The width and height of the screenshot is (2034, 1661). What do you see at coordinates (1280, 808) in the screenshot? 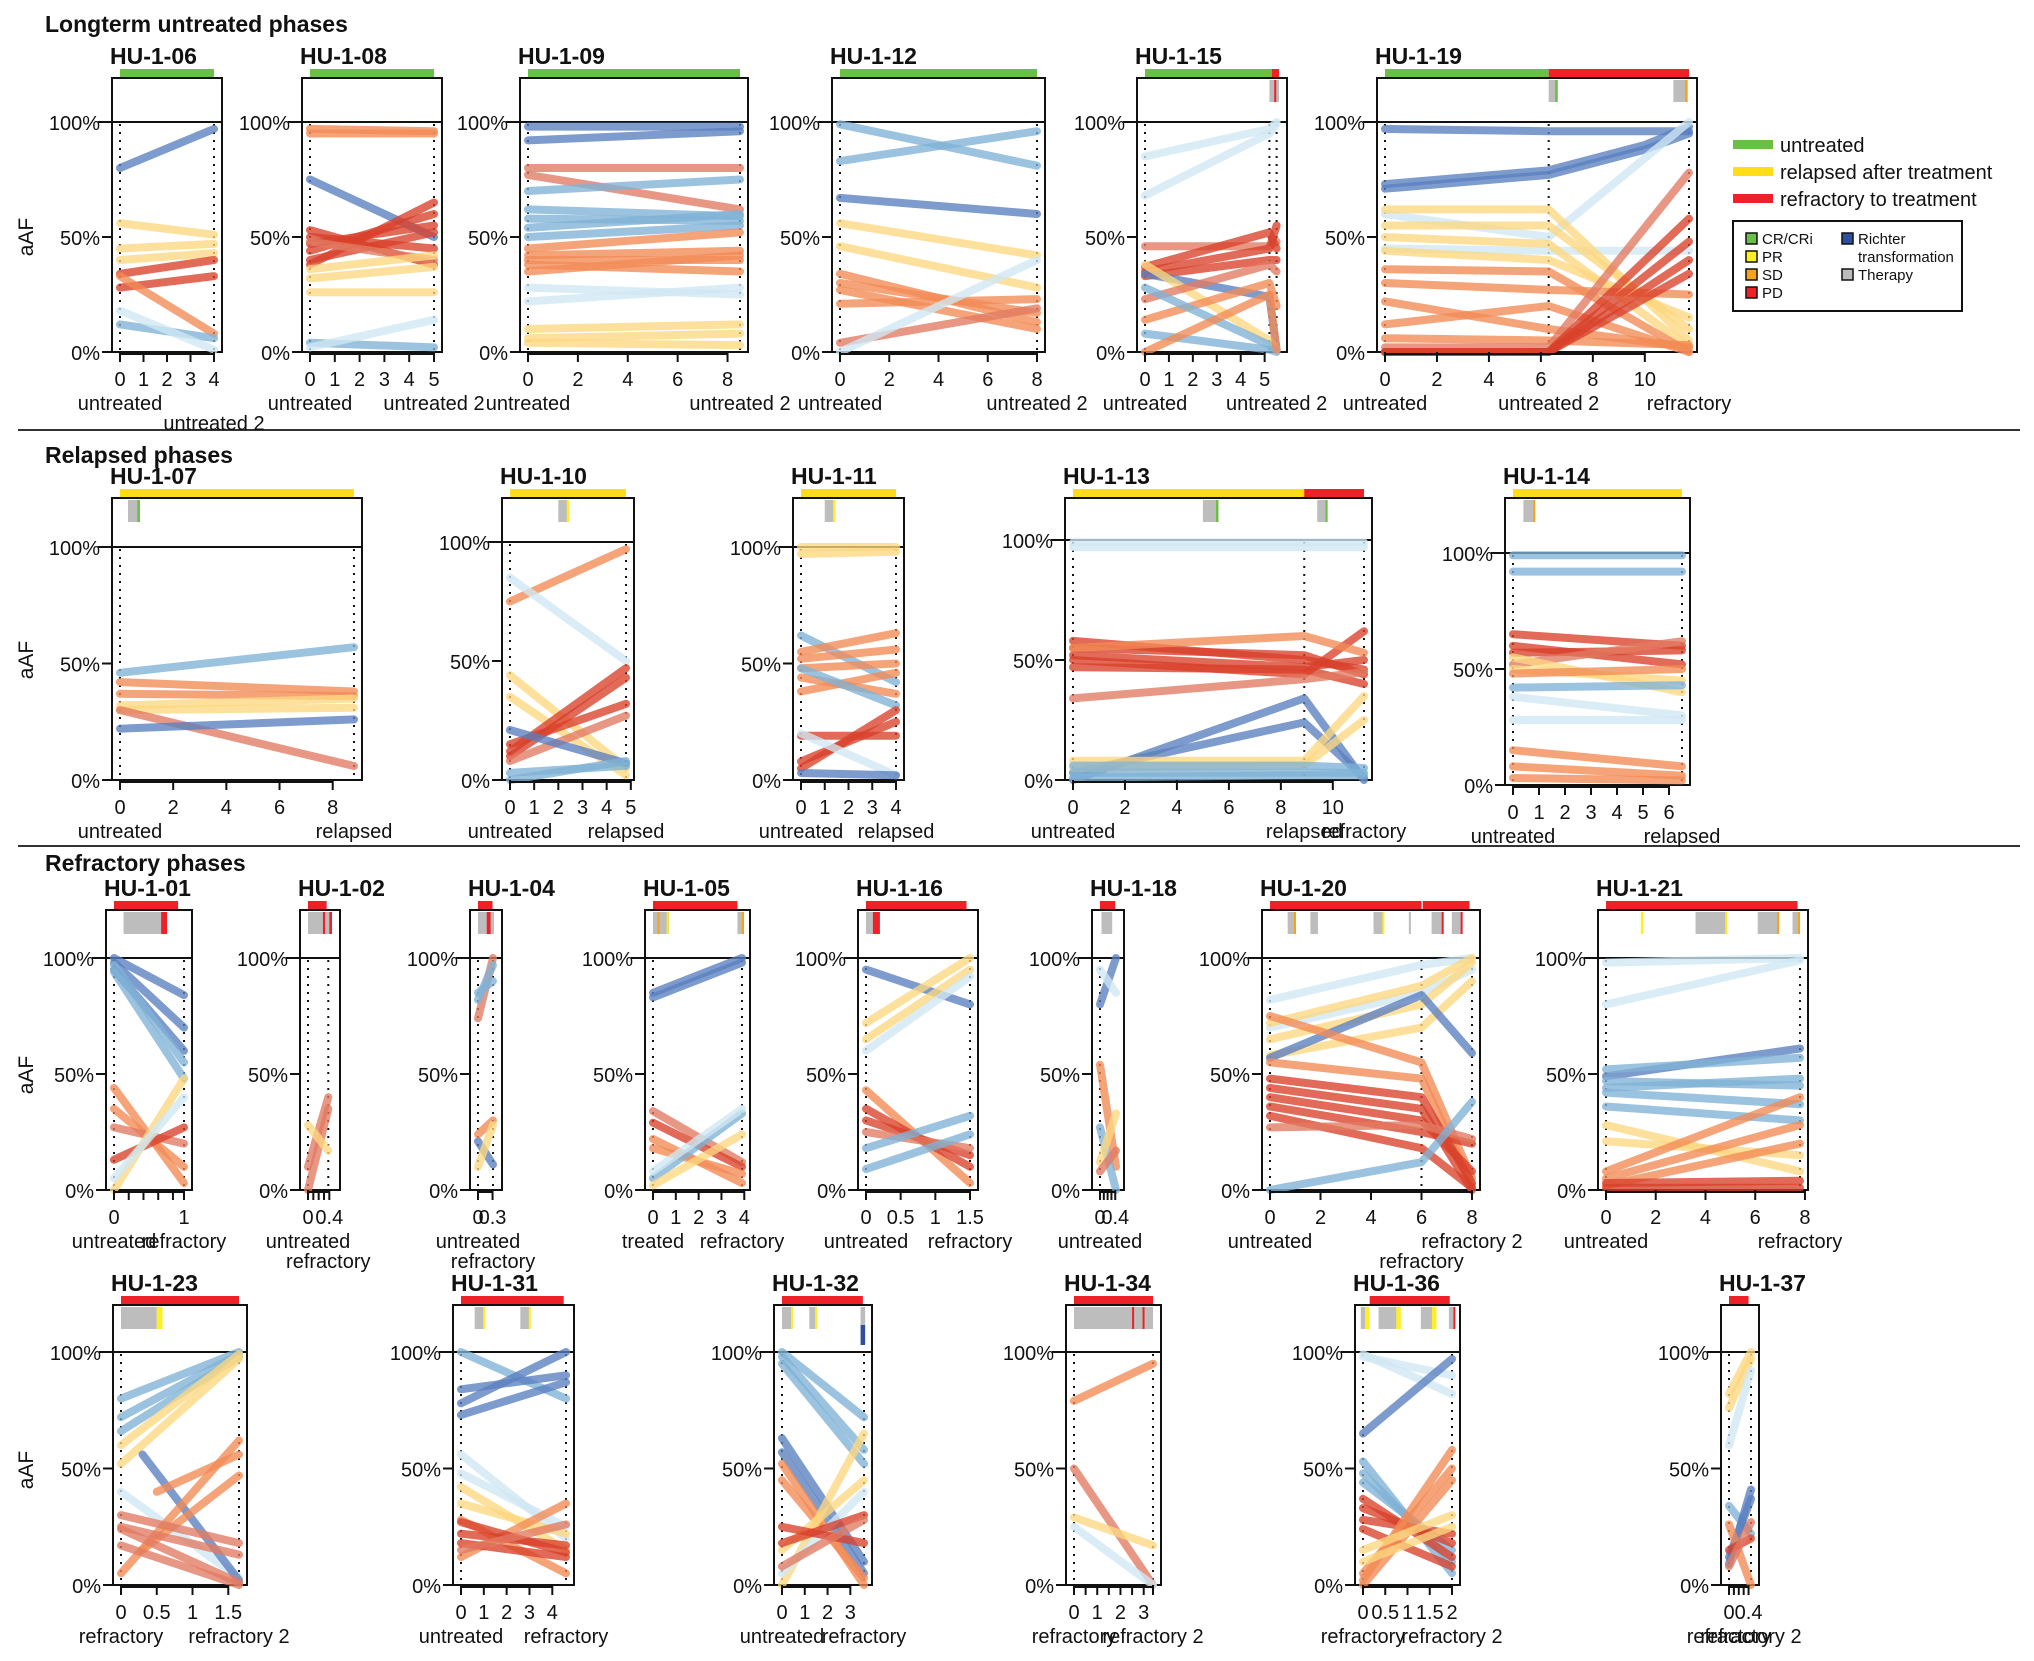
I see `x-tick-label: 8` at bounding box center [1280, 808].